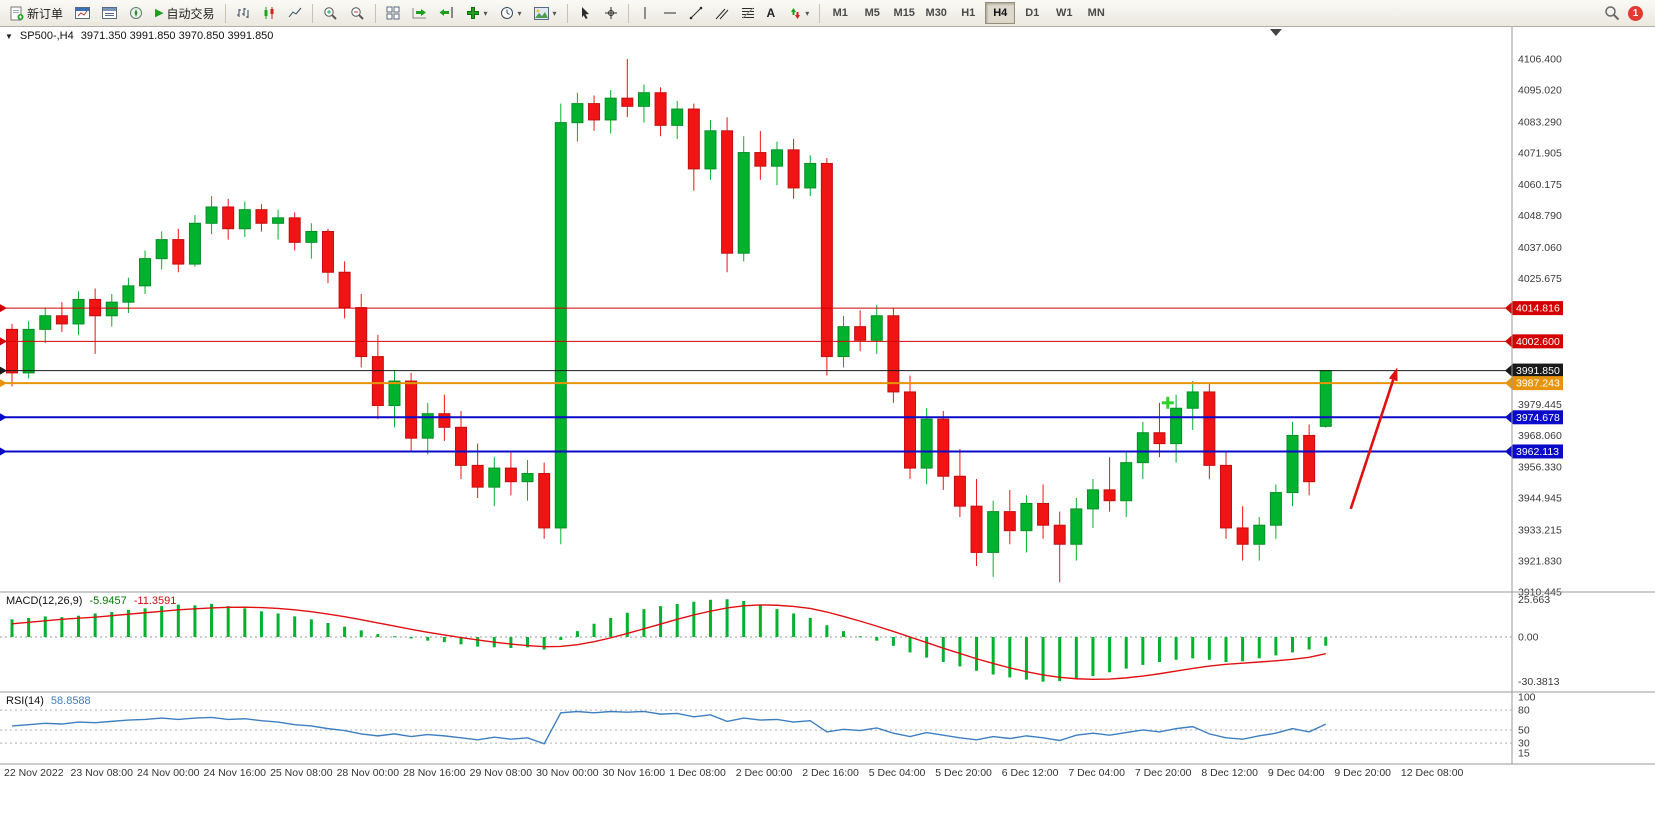  Describe the element at coordinates (82, 13) in the screenshot. I see `market-watch-button` at that location.